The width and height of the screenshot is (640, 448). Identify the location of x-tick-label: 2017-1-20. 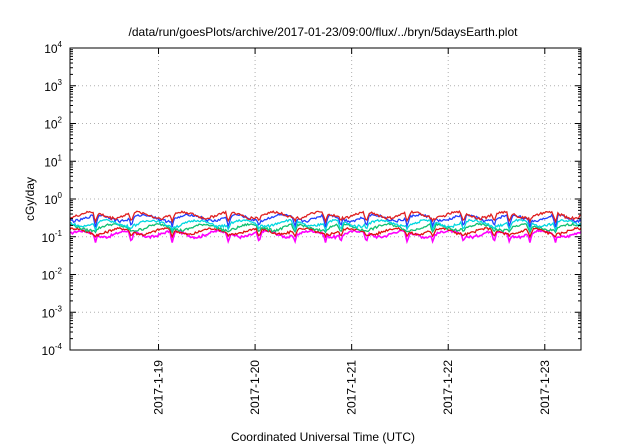
(255, 387).